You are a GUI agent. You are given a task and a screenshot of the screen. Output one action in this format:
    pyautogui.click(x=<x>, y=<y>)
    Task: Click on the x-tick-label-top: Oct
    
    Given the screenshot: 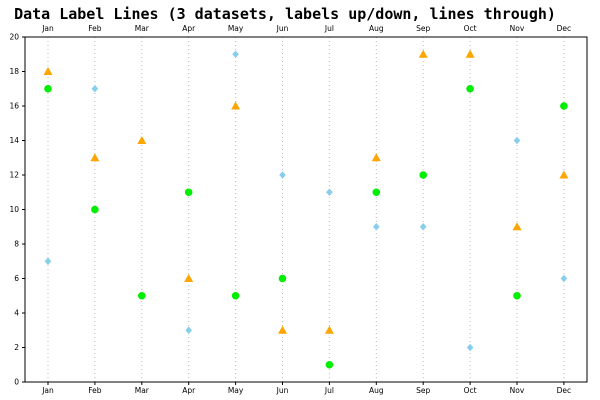 What is the action you would take?
    pyautogui.click(x=470, y=28)
    